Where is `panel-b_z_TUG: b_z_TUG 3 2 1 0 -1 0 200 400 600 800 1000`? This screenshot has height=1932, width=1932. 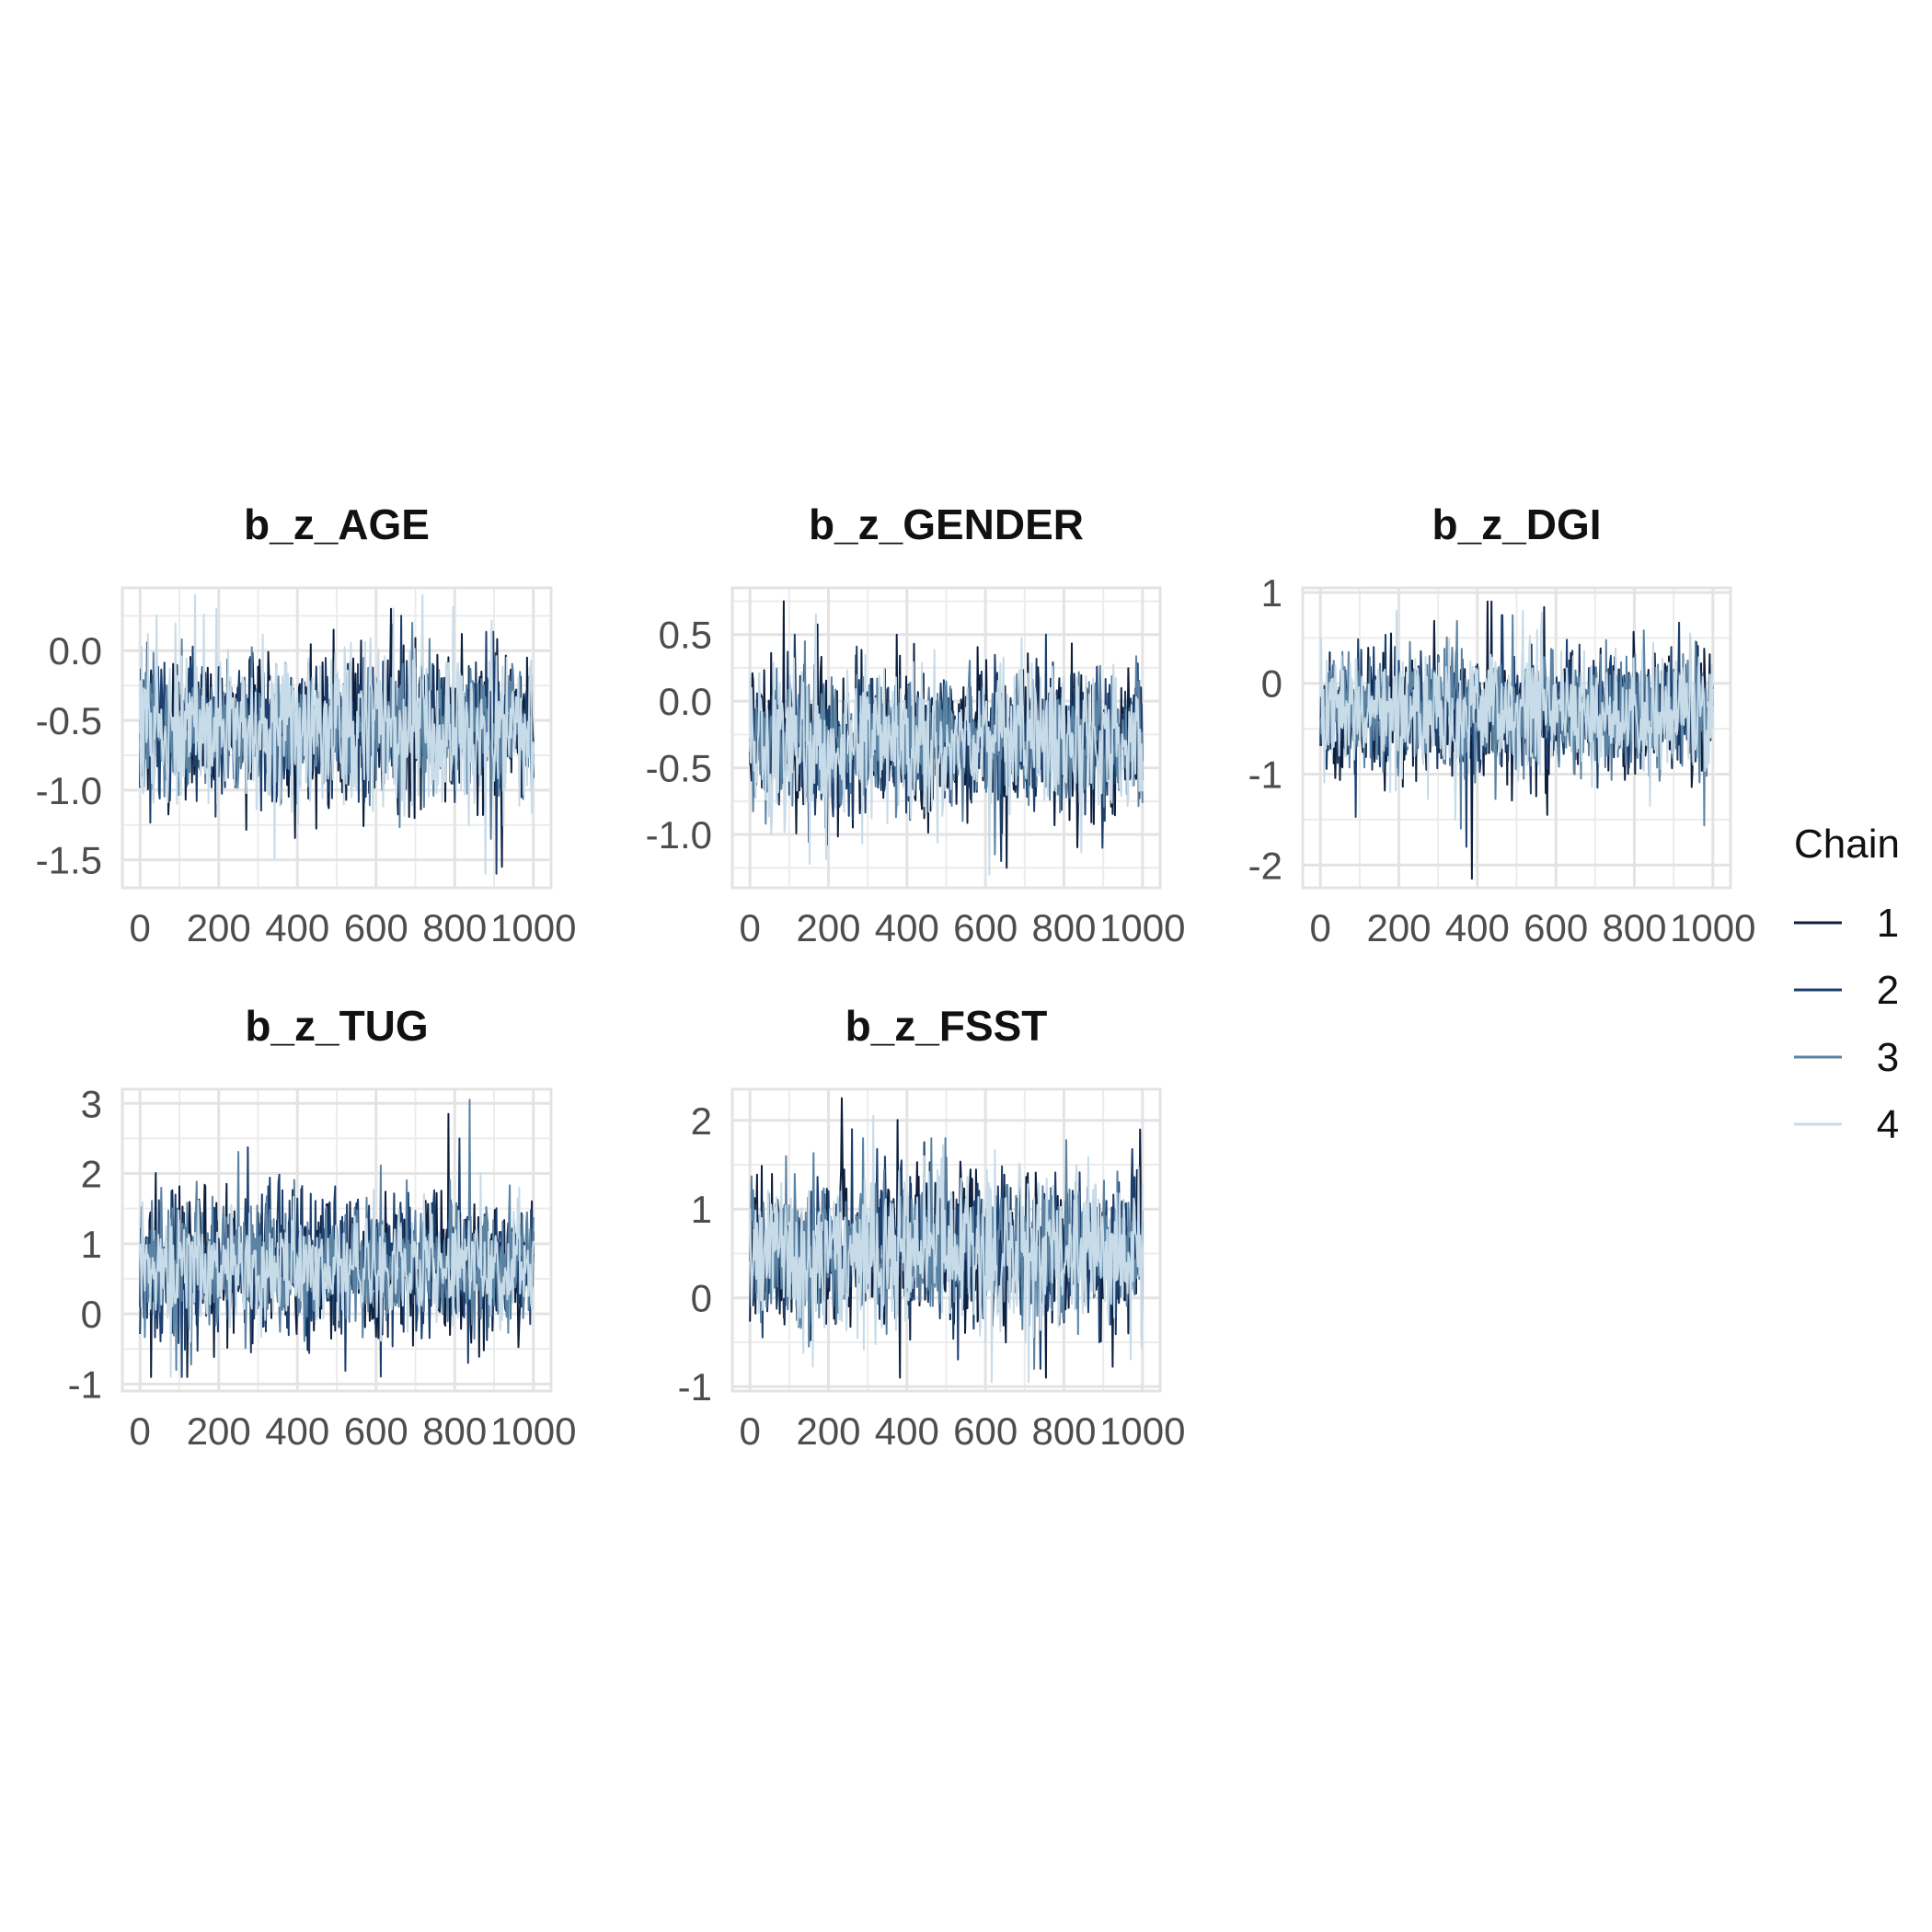 panel-b_z_TUG: b_z_TUG 3 2 1 0 -1 0 200 400 600 800 1000 is located at coordinates (322, 1227).